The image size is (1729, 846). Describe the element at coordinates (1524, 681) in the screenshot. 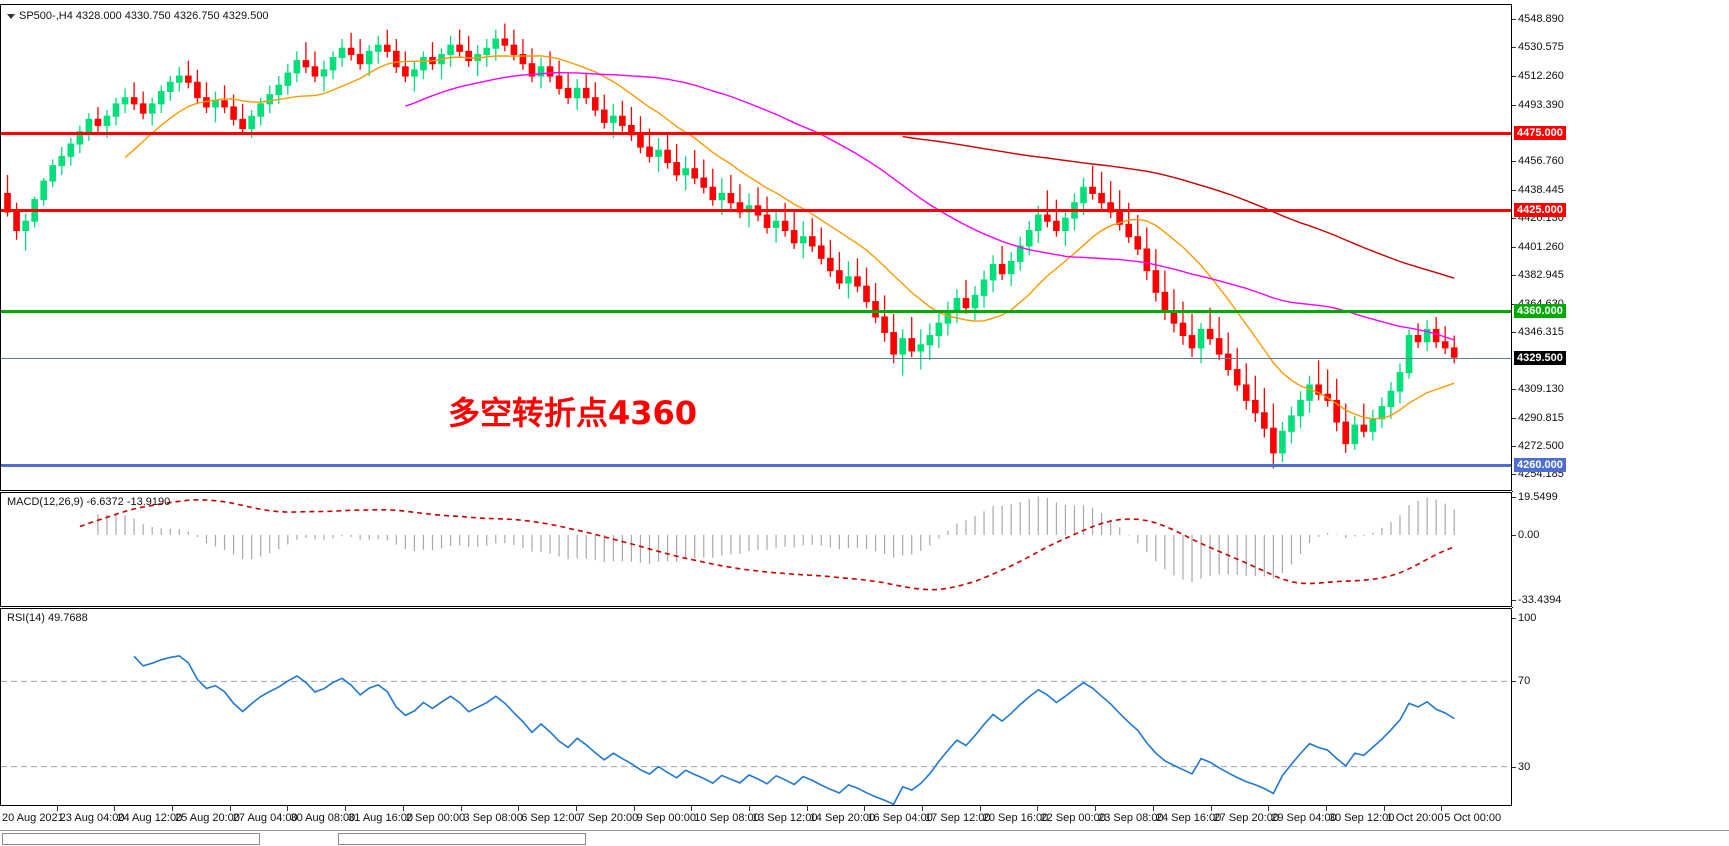

I see `rsi-tick-label: 70` at that location.